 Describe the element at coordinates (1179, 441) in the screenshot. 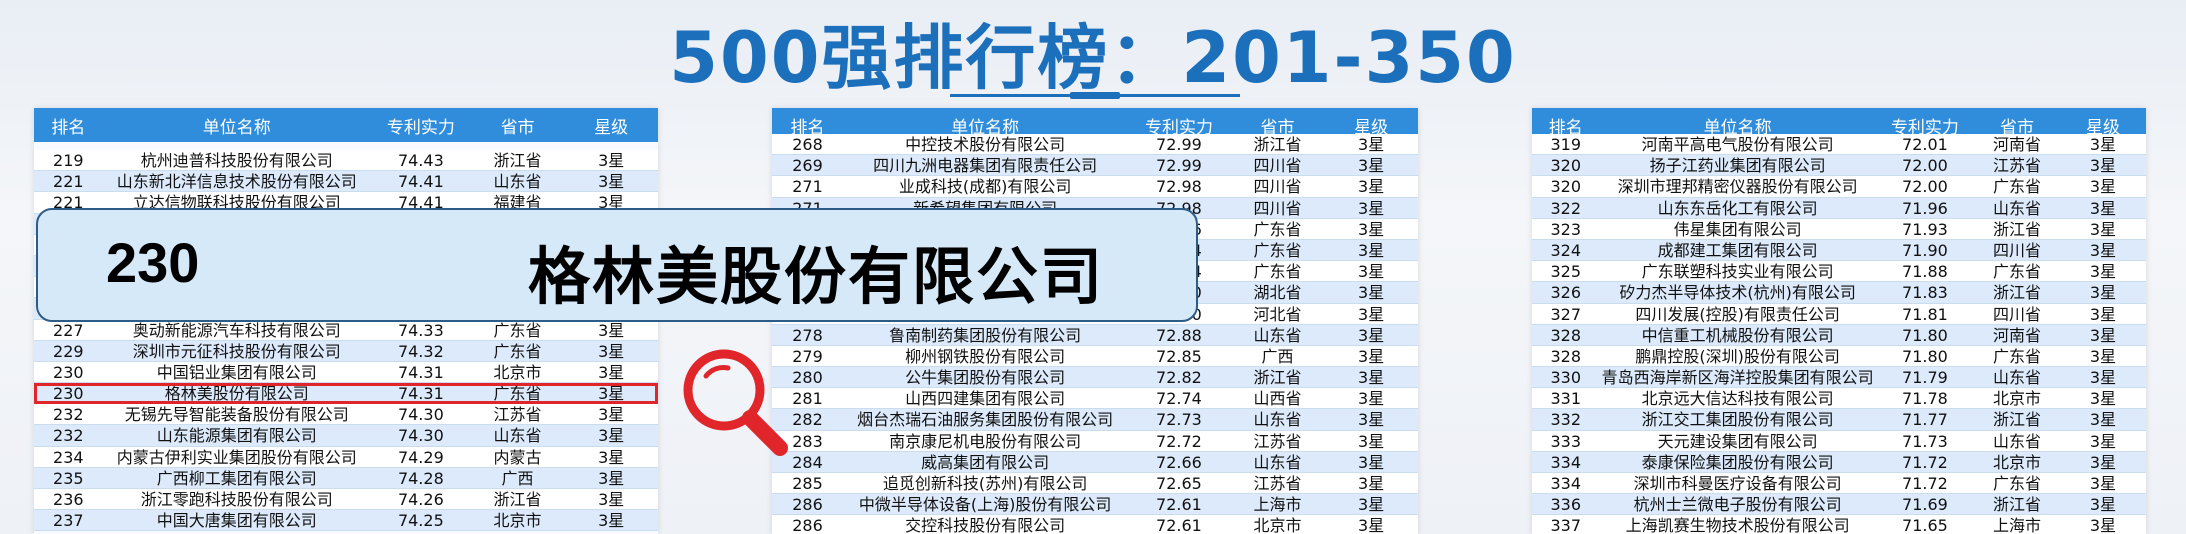

I see `cell-patent-score: 72.72` at that location.